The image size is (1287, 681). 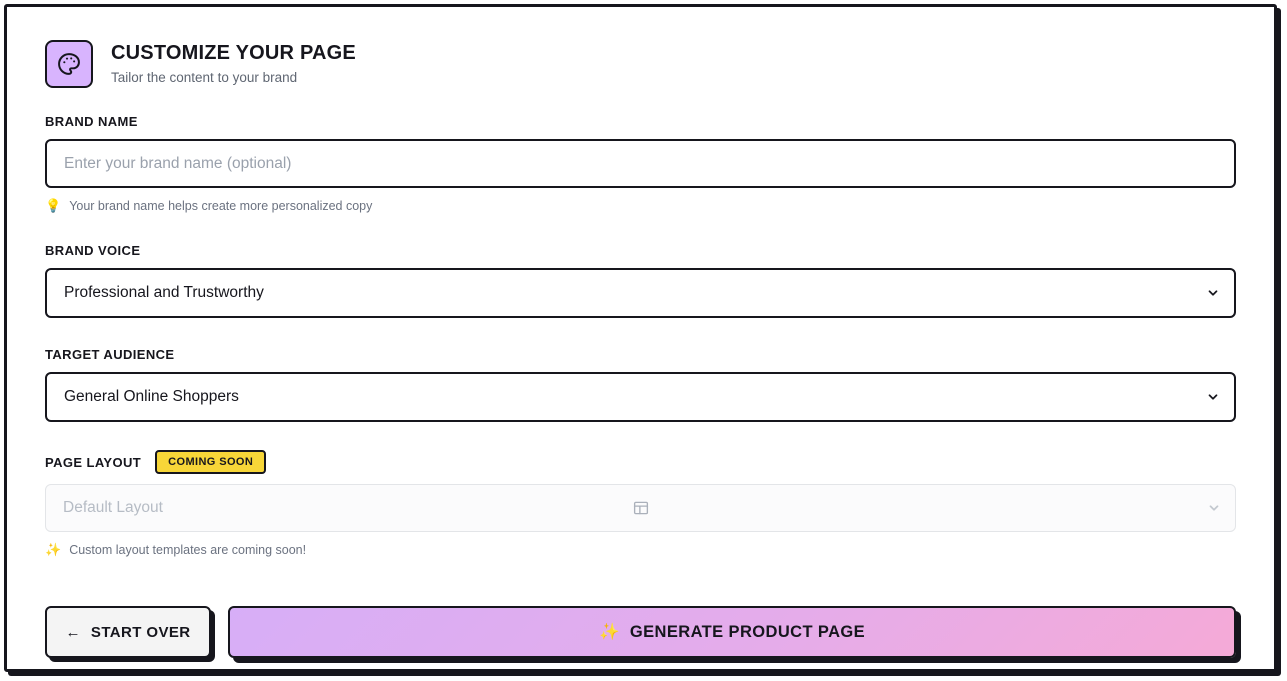 What do you see at coordinates (93, 462) in the screenshot?
I see `page-layout-label: PAGE LAYOUT` at bounding box center [93, 462].